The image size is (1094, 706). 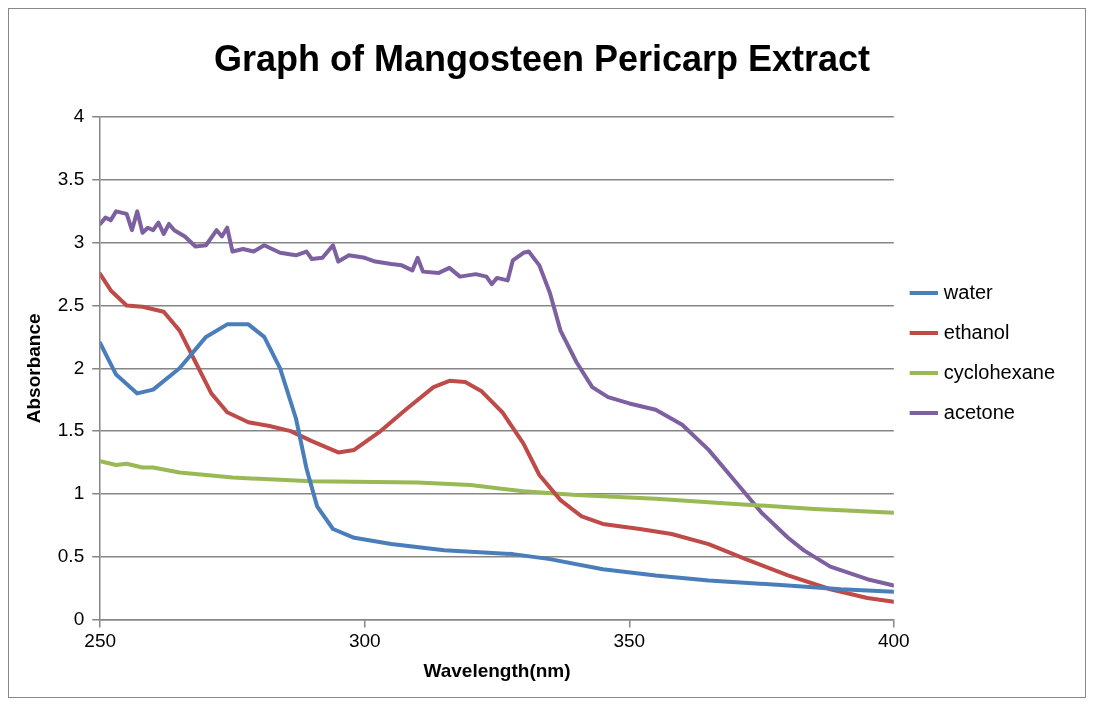 I want to click on chart-title: Graph of Mangosteen Pericarp Extract, so click(x=542, y=58).